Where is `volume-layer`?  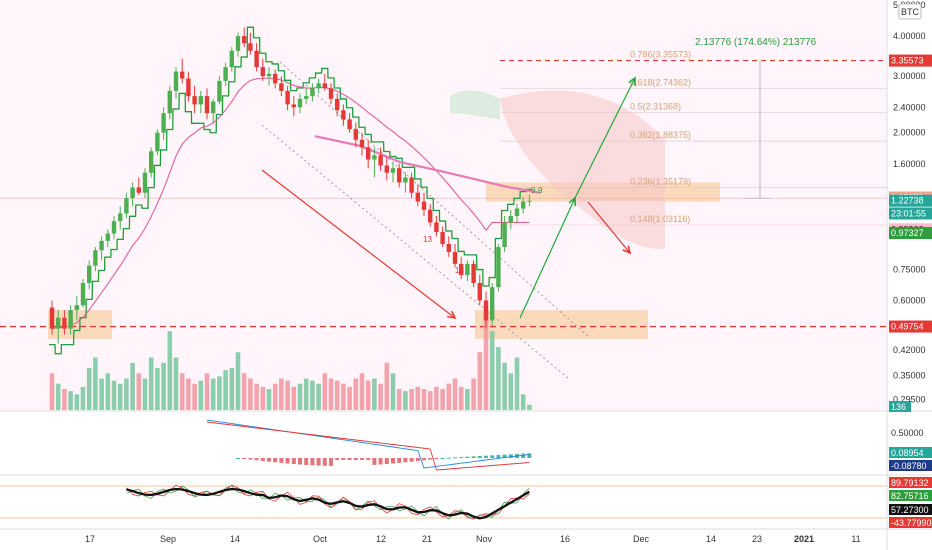 volume-layer is located at coordinates (290, 357).